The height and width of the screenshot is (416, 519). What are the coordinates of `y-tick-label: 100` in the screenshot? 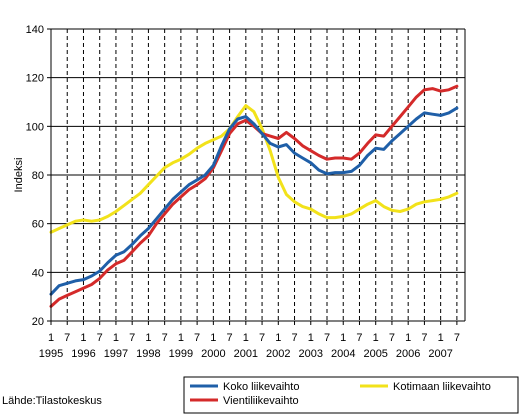 It's located at (35, 127).